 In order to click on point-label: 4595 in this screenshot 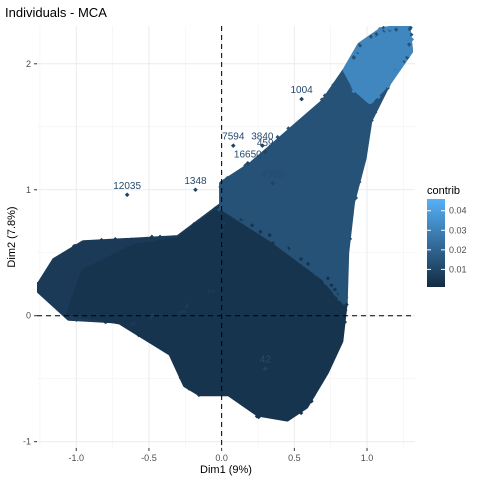, I will do `click(272, 174)`.